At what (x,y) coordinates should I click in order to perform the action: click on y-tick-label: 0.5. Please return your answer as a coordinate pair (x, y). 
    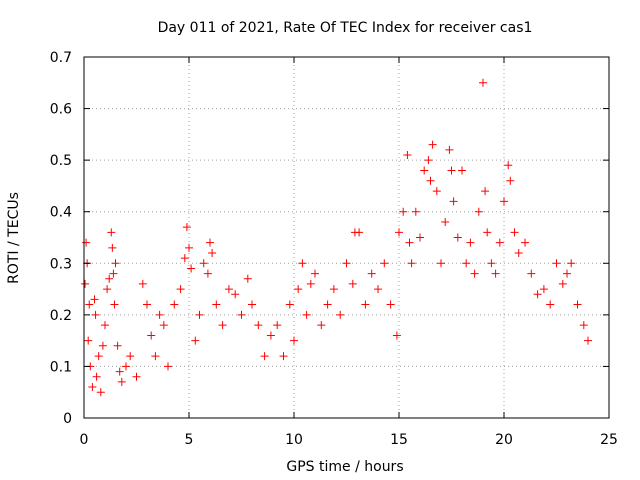
    Looking at the image, I should click on (61, 161).